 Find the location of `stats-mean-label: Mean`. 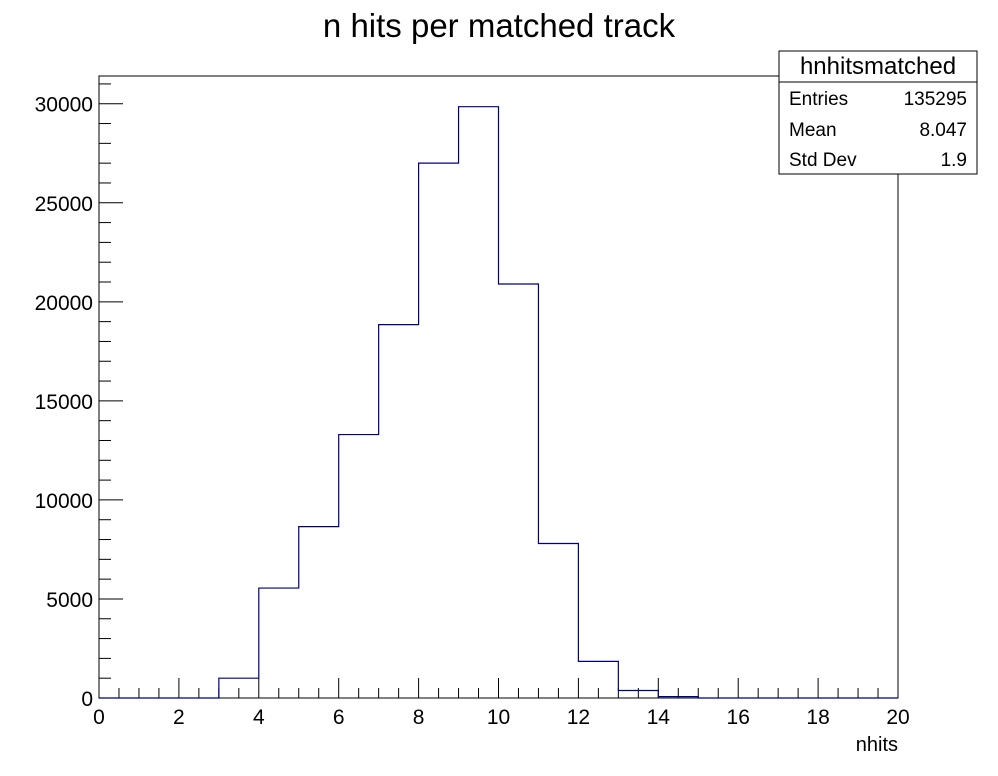

stats-mean-label: Mean is located at coordinates (813, 130).